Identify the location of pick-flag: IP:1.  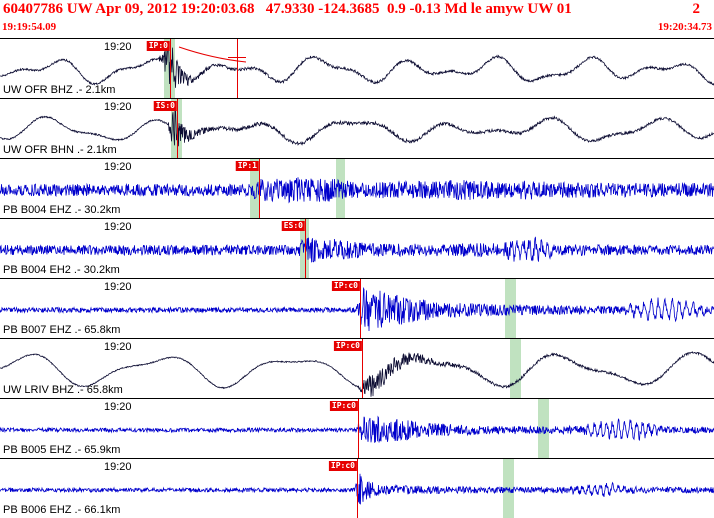
(247, 166).